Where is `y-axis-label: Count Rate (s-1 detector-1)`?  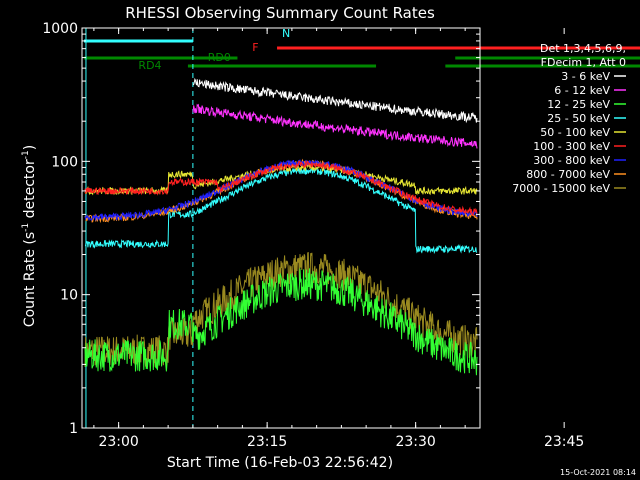 y-axis-label: Count Rate (s-1 detector-1) is located at coordinates (29, 236).